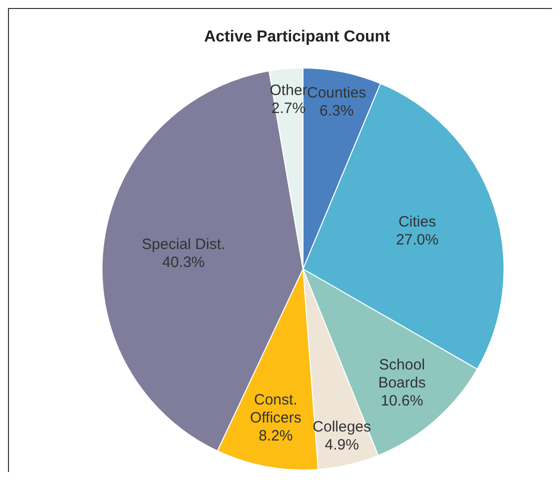 The height and width of the screenshot is (480, 560). I want to click on slice-label: Counties, so click(336, 92).